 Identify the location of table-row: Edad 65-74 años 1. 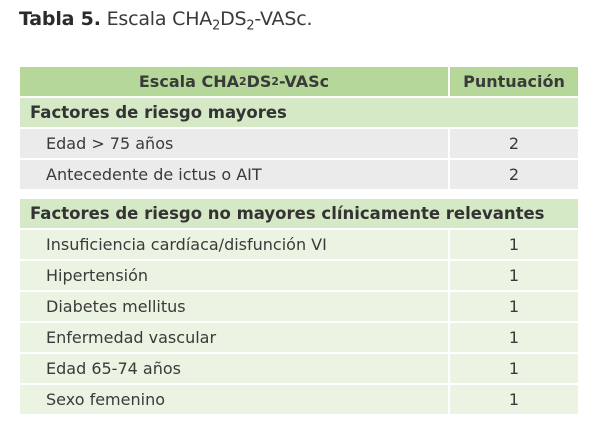
(299, 368).